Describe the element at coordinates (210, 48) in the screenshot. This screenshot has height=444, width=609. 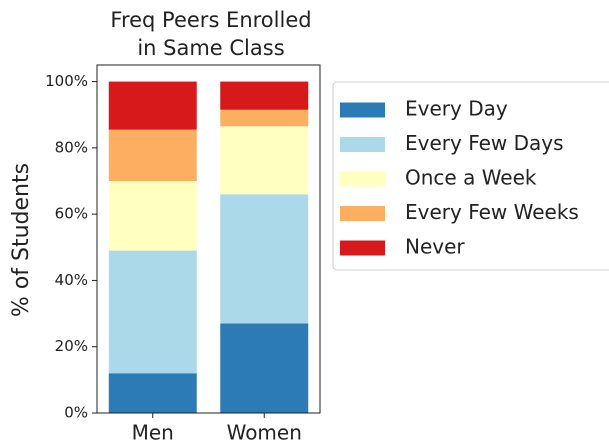
I see `chart-title: in Same Class` at that location.